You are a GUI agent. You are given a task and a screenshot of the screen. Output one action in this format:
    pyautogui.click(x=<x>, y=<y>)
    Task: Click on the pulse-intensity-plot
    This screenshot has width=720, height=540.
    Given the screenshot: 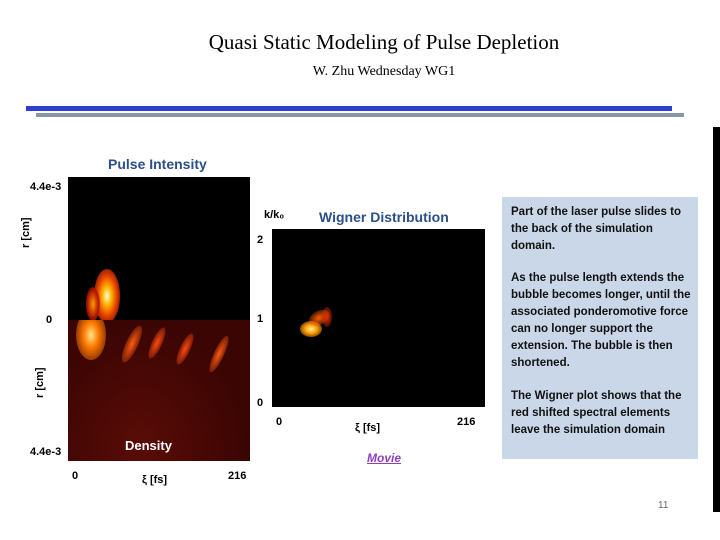 What is the action you would take?
    pyautogui.click(x=159, y=248)
    